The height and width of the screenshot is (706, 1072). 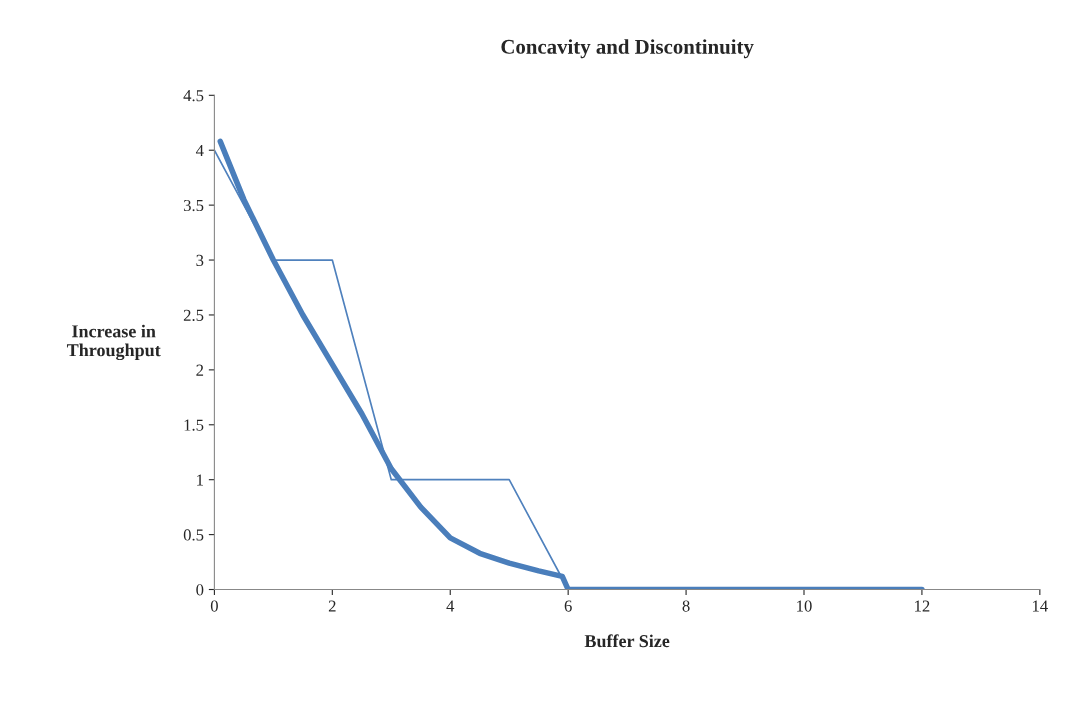 I want to click on x-tick-label: 6, so click(x=568, y=606).